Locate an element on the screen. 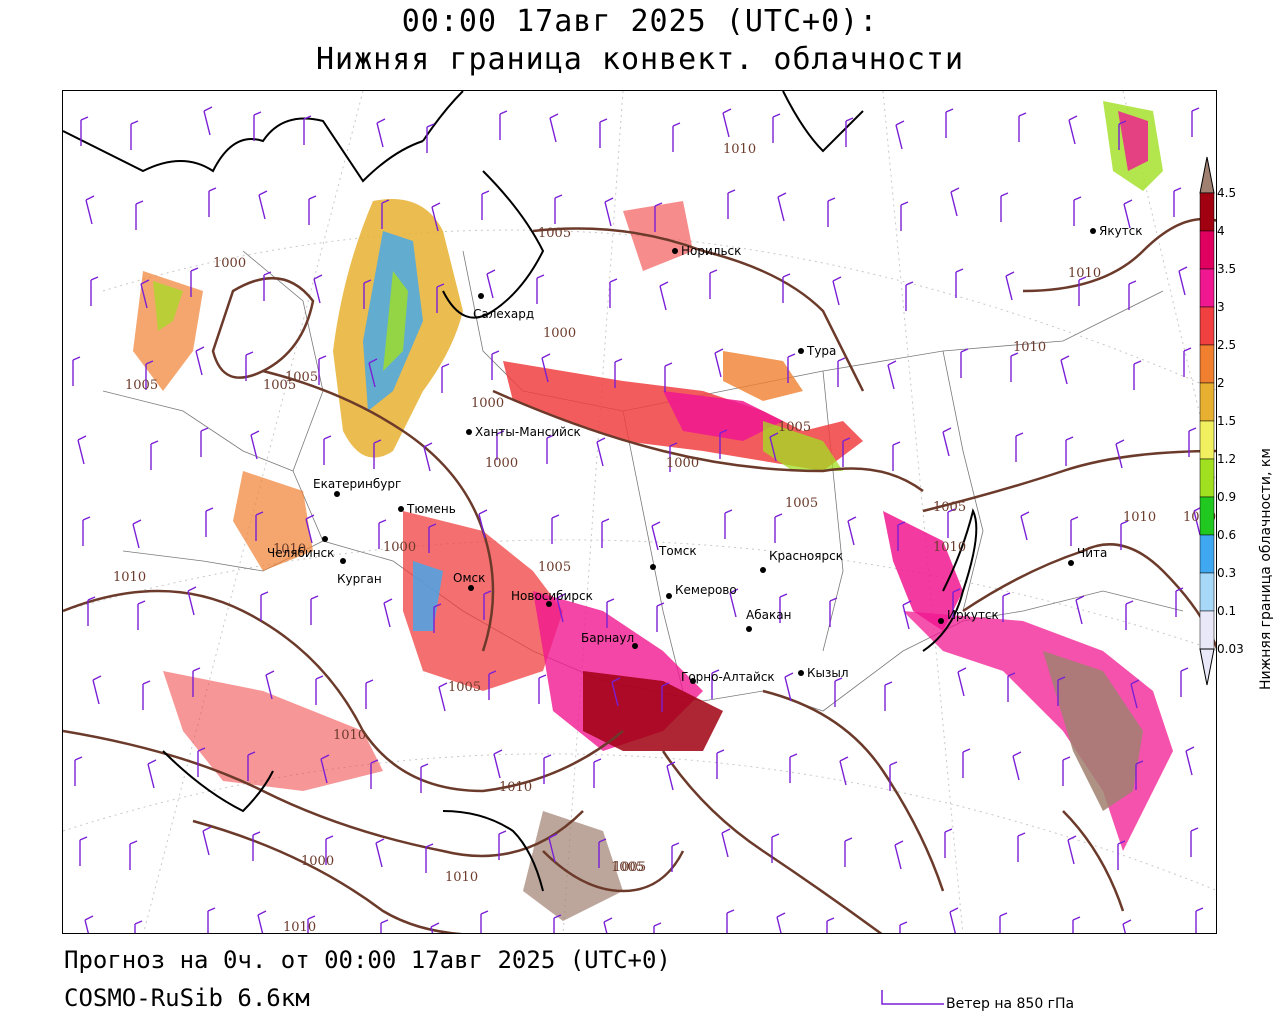 The image size is (1280, 1024). colorbar-tick-label: 3 is located at coordinates (1221, 307).